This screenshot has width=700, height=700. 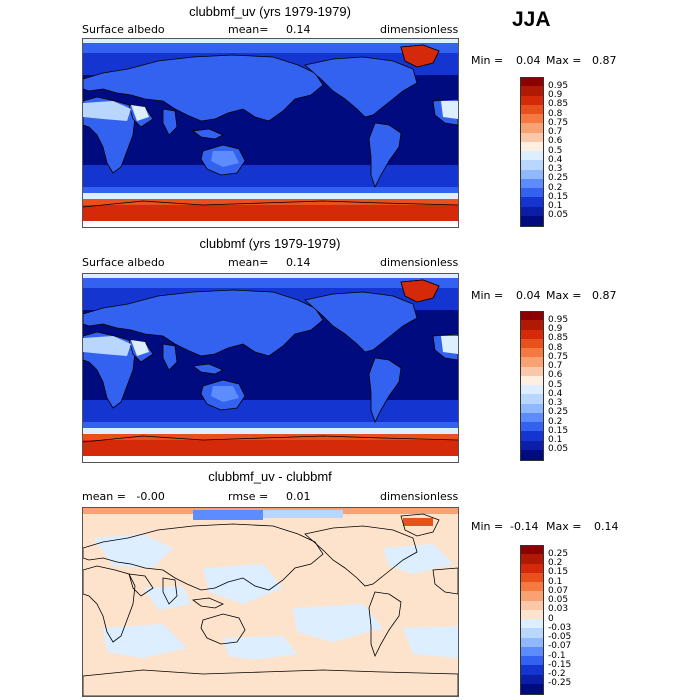 What do you see at coordinates (270, 243) in the screenshot?
I see `panel-2-title: clubbmf (yrs 1979-1979)` at bounding box center [270, 243].